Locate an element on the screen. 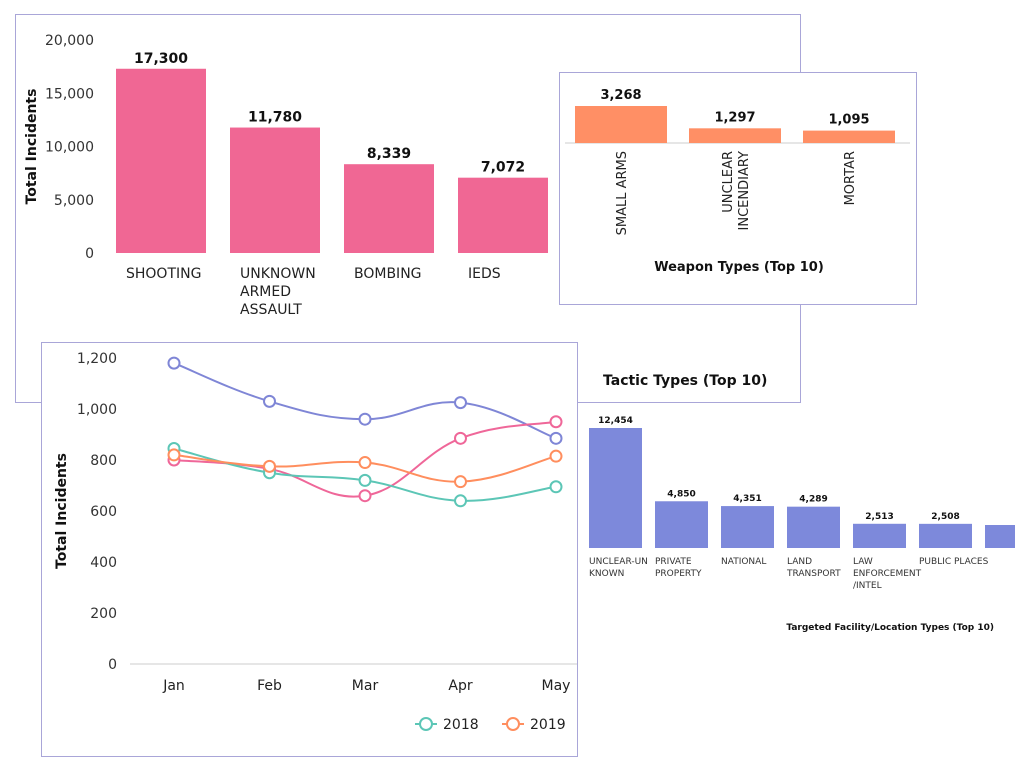 The image size is (1024, 779). legend-label: 2019 is located at coordinates (548, 725).